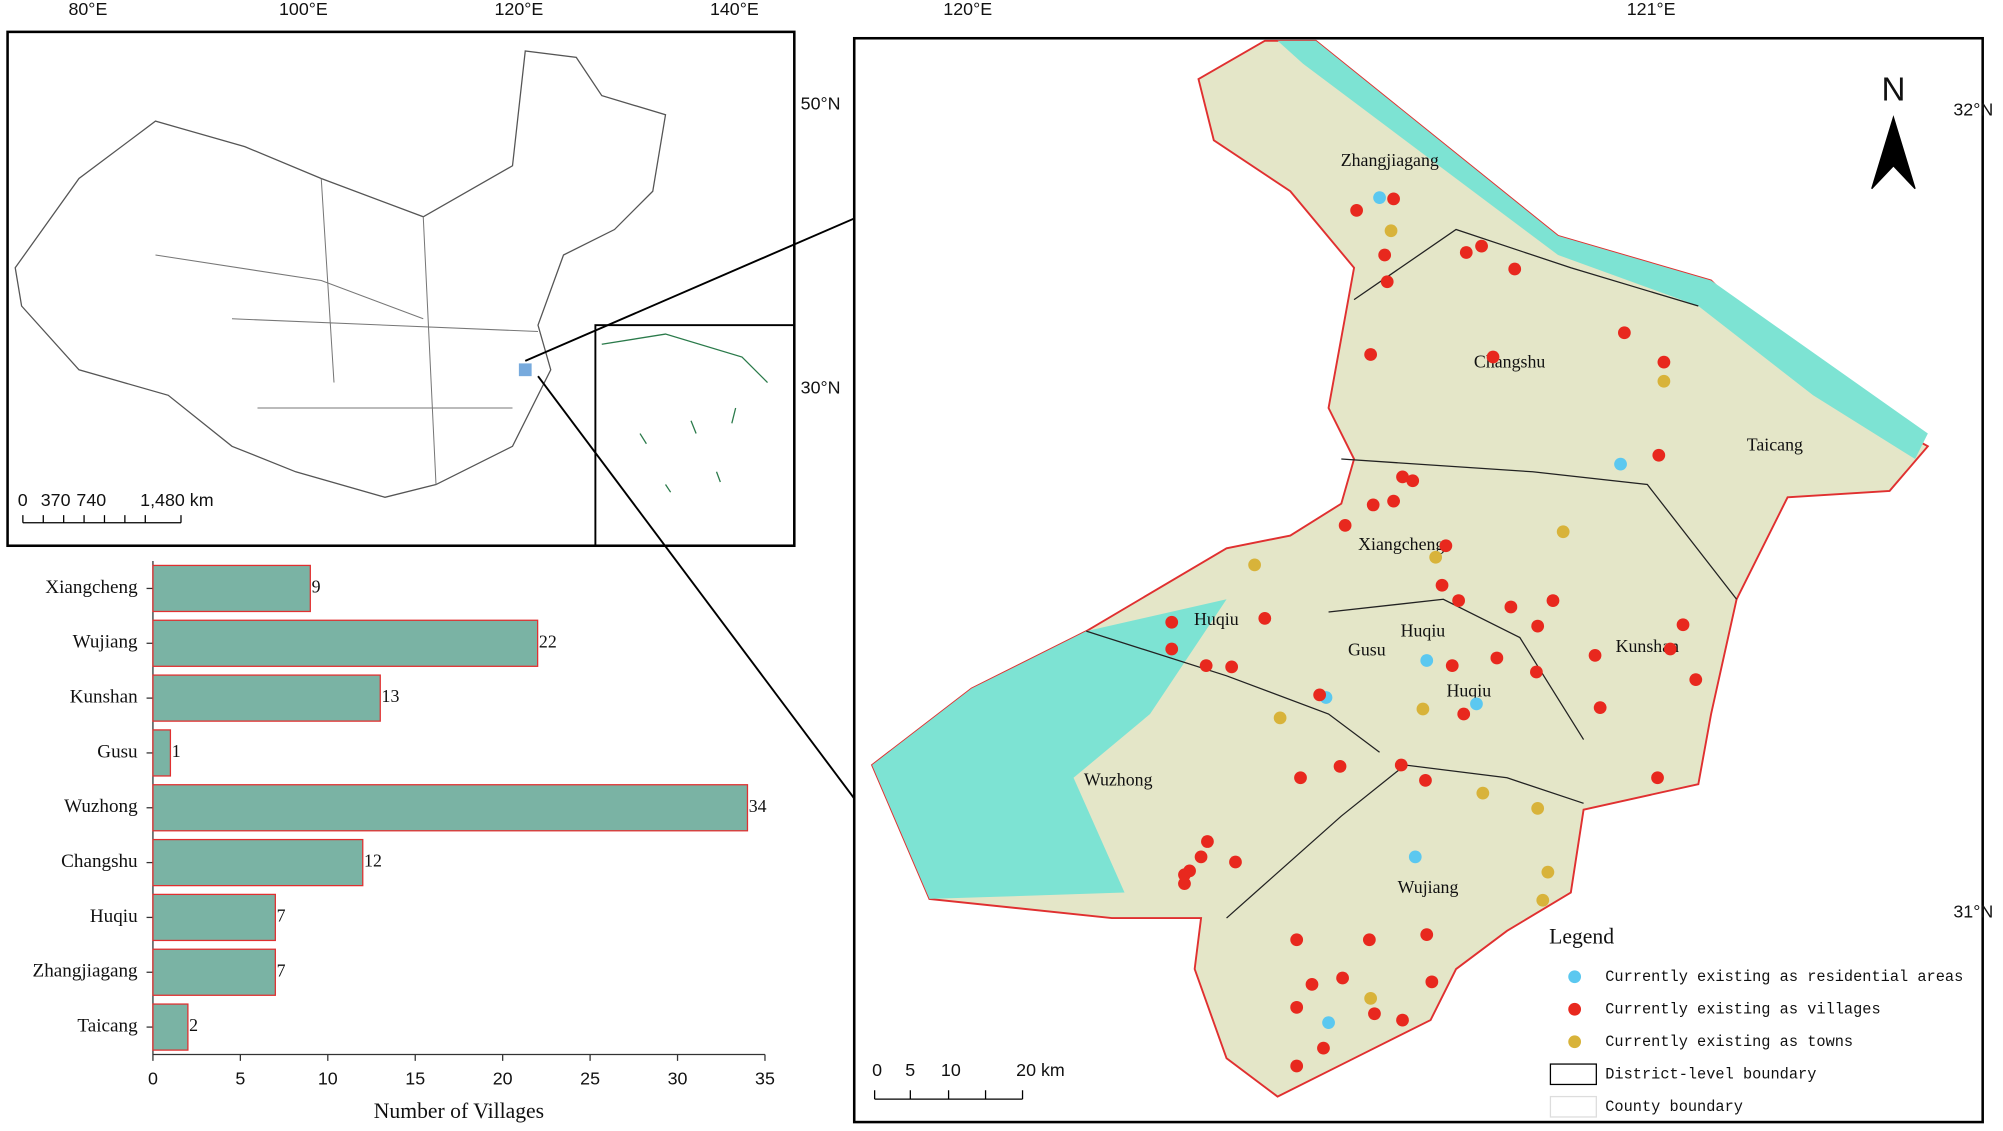 This screenshot has height=1131, width=2003. Describe the element at coordinates (176, 751) in the screenshot. I see `value-label: 1` at that location.